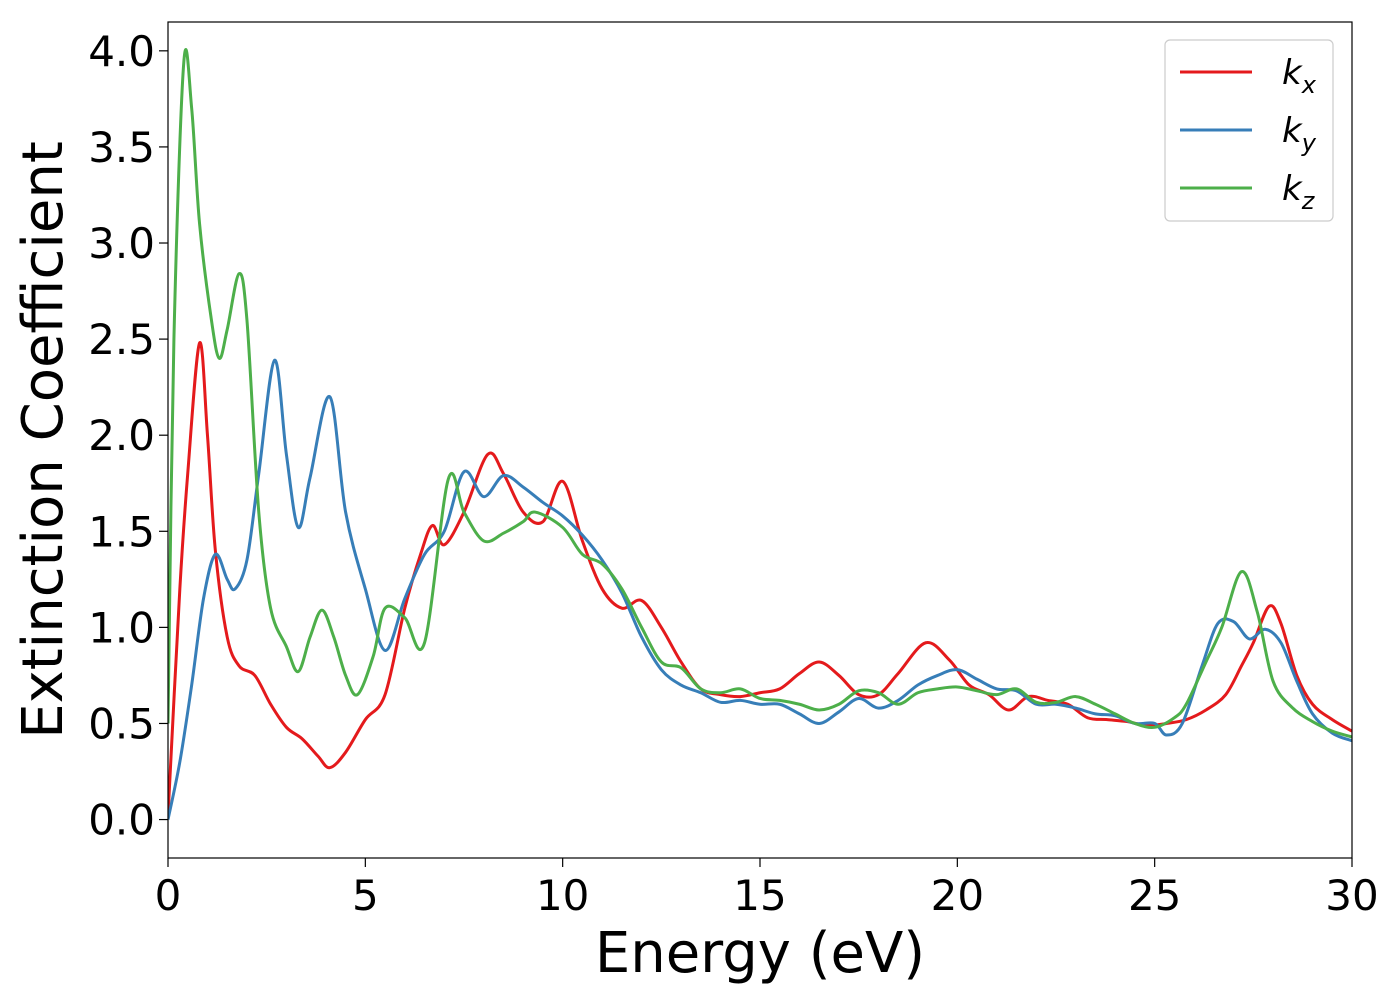  What do you see at coordinates (957, 895) in the screenshot?
I see `x-tick-label: 20` at bounding box center [957, 895].